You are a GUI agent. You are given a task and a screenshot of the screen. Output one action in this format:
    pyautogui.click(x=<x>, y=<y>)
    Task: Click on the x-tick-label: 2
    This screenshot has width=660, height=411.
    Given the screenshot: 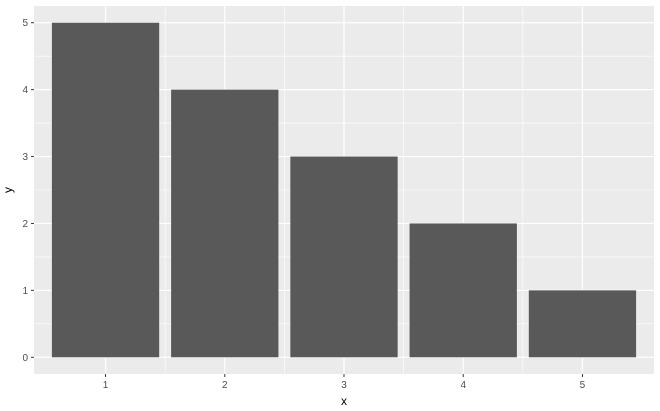 What is the action you would take?
    pyautogui.click(x=225, y=385)
    